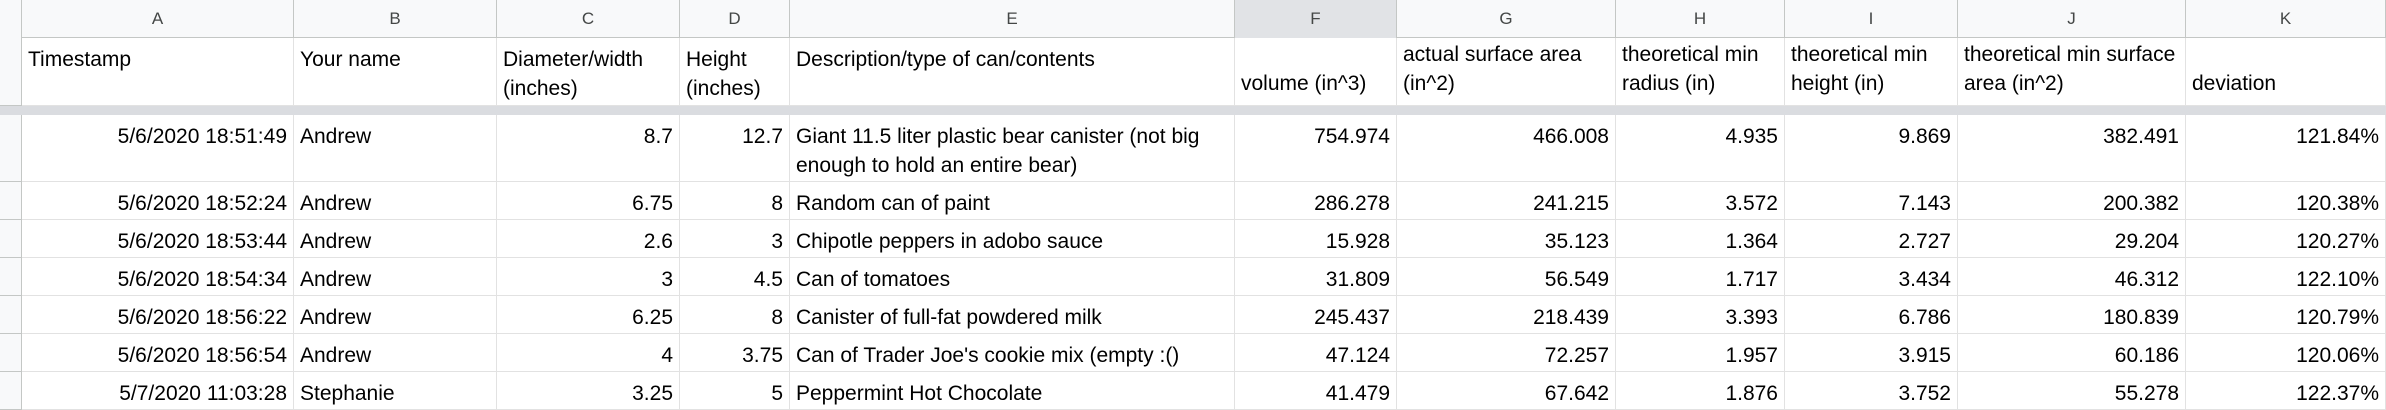 This screenshot has height=410, width=2386. Describe the element at coordinates (2072, 390) in the screenshot. I see `cell-j: 55.278` at that location.